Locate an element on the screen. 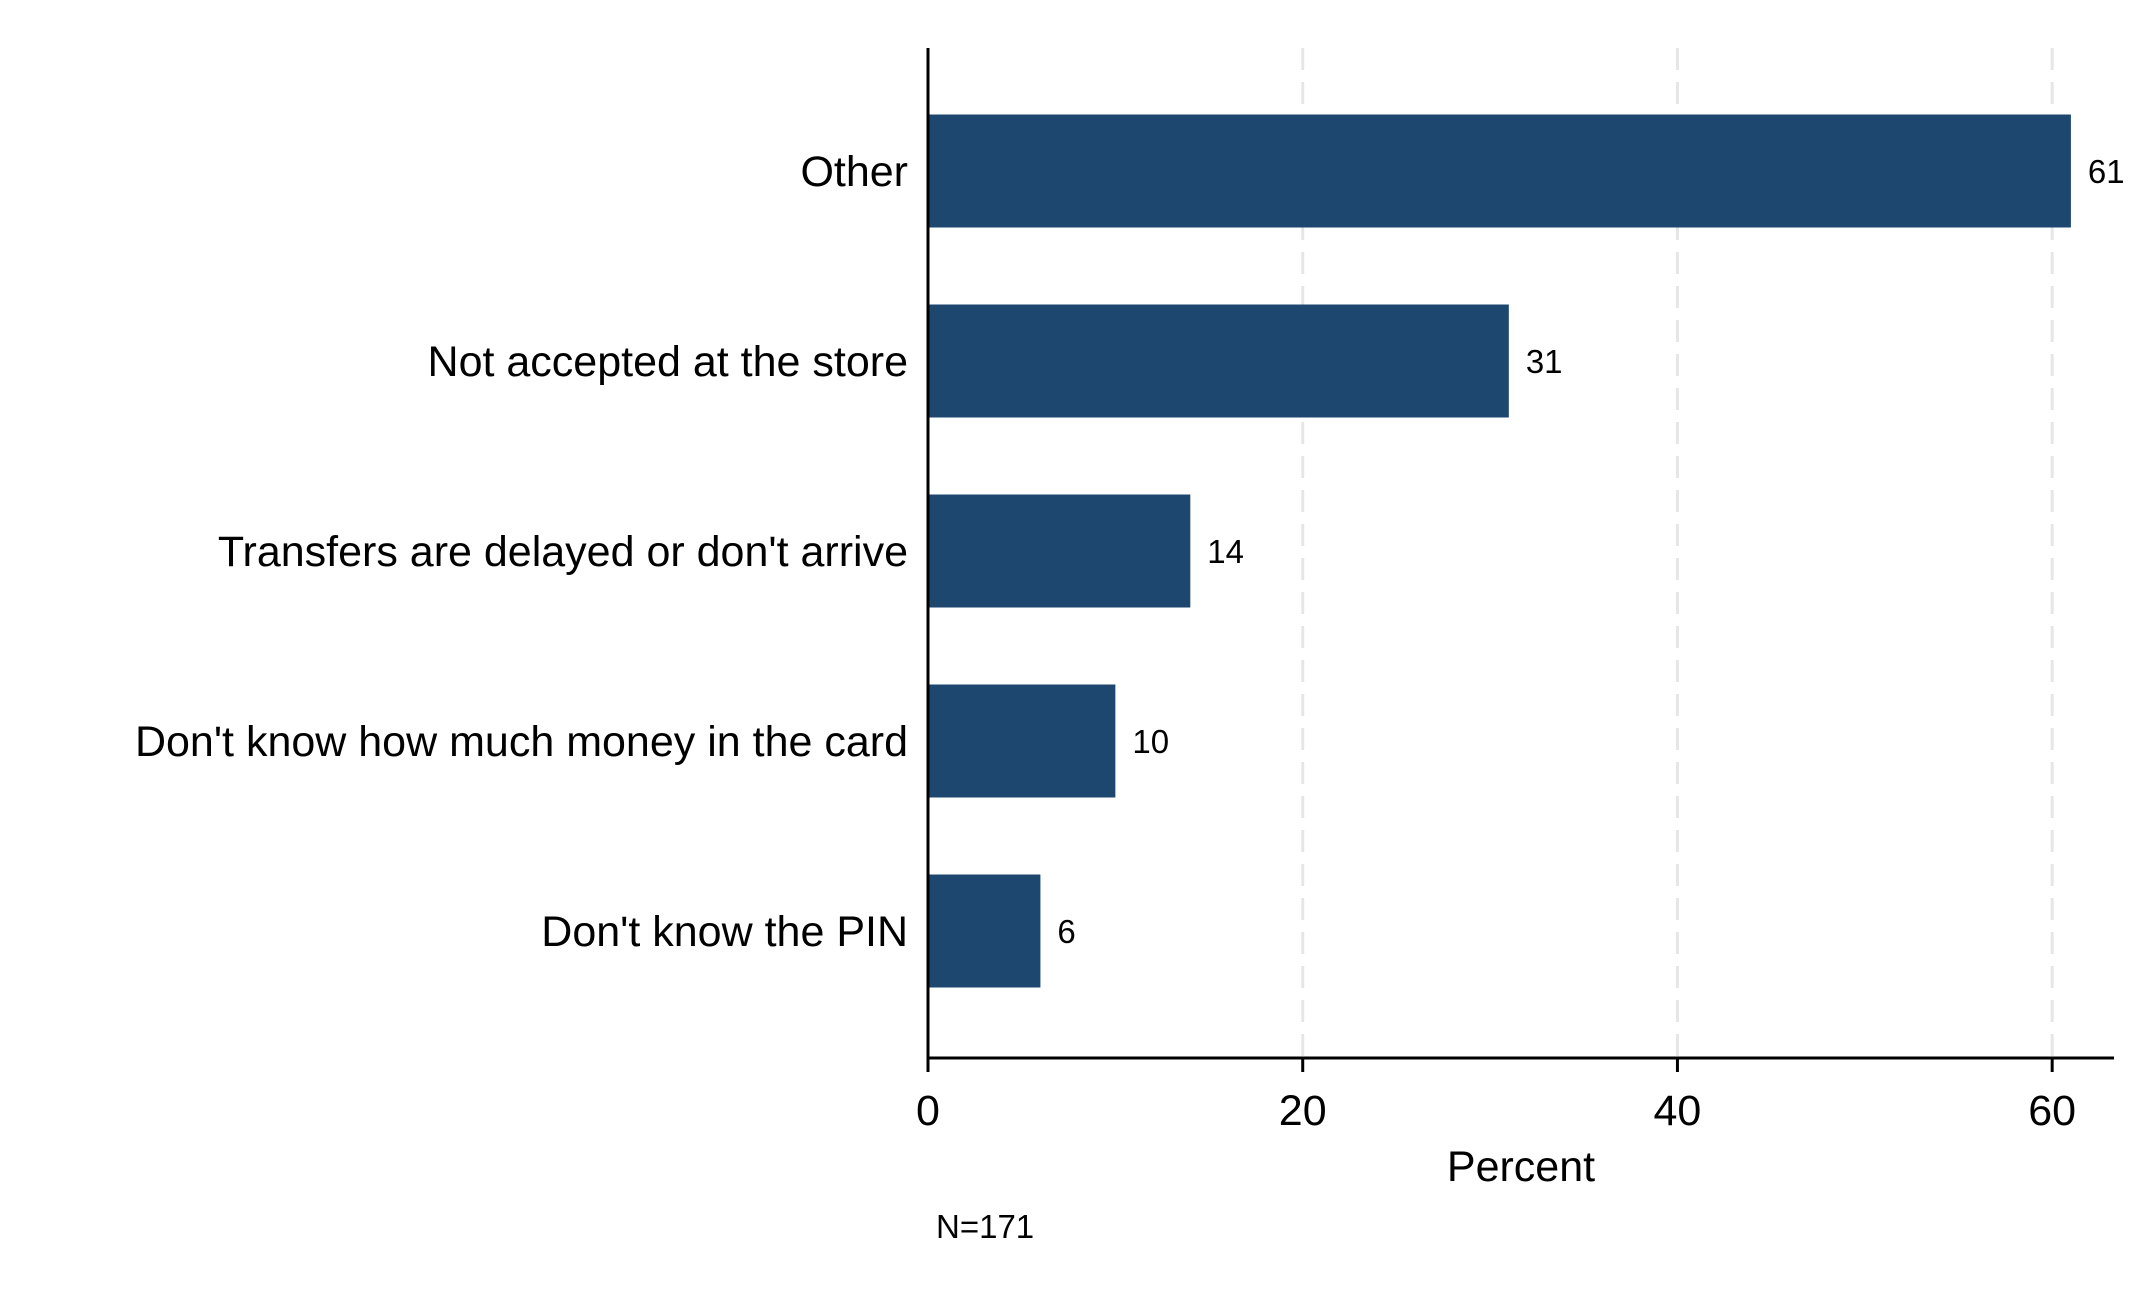 The width and height of the screenshot is (2150, 1290). category-label-3: Don't know how much money in the card is located at coordinates (521, 742).